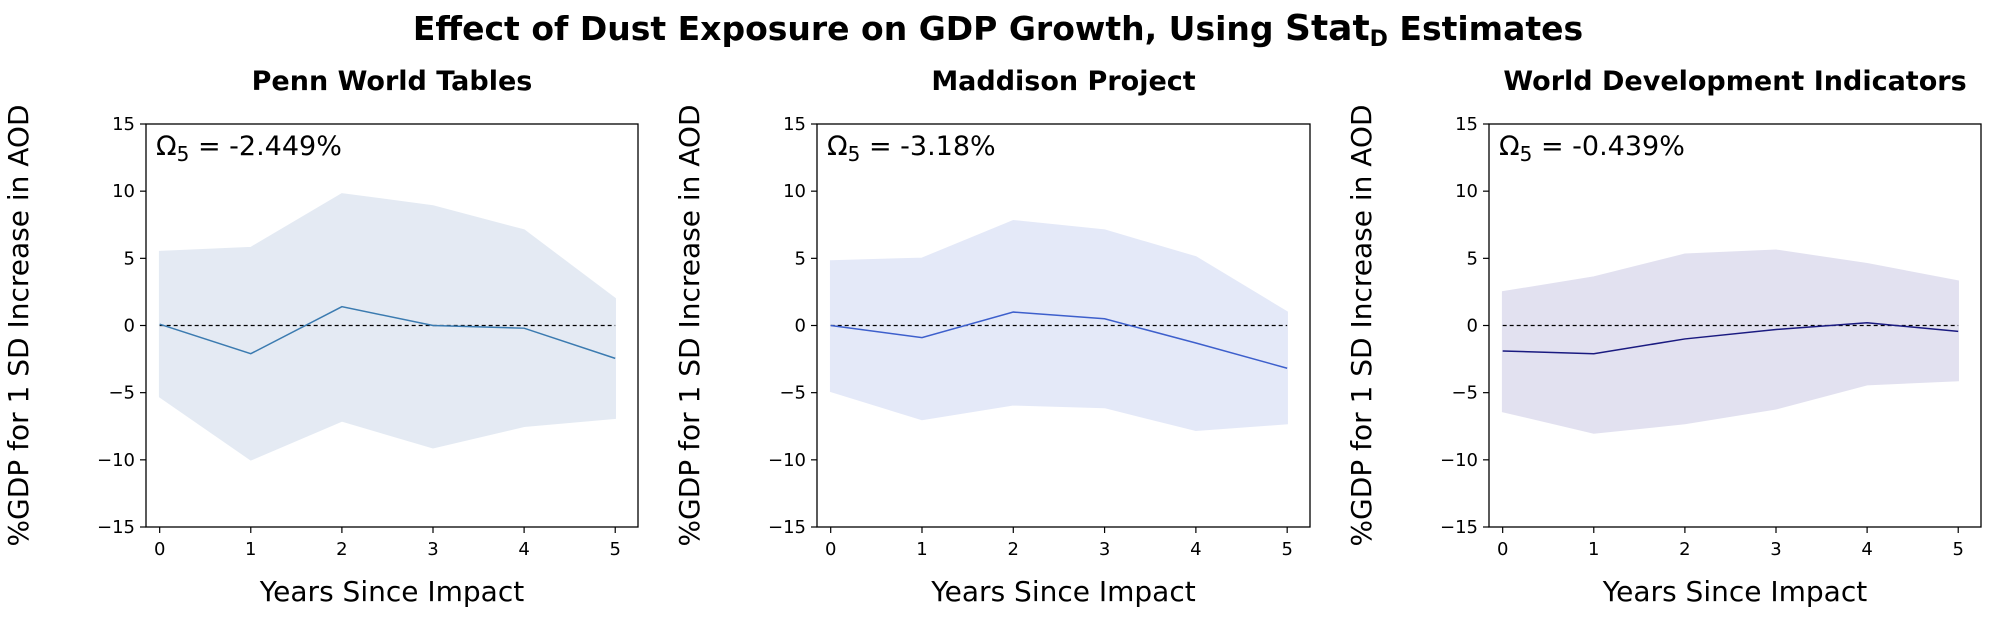 The width and height of the screenshot is (1996, 624). Describe the element at coordinates (1608, 146) in the screenshot. I see `omega-value: = -0.439%` at that location.